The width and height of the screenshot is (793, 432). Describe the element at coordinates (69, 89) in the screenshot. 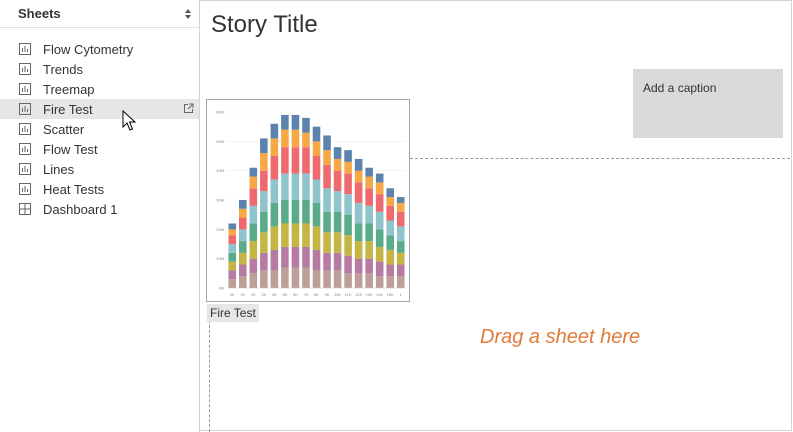

I see `sheet-item-label: Treemap` at that location.